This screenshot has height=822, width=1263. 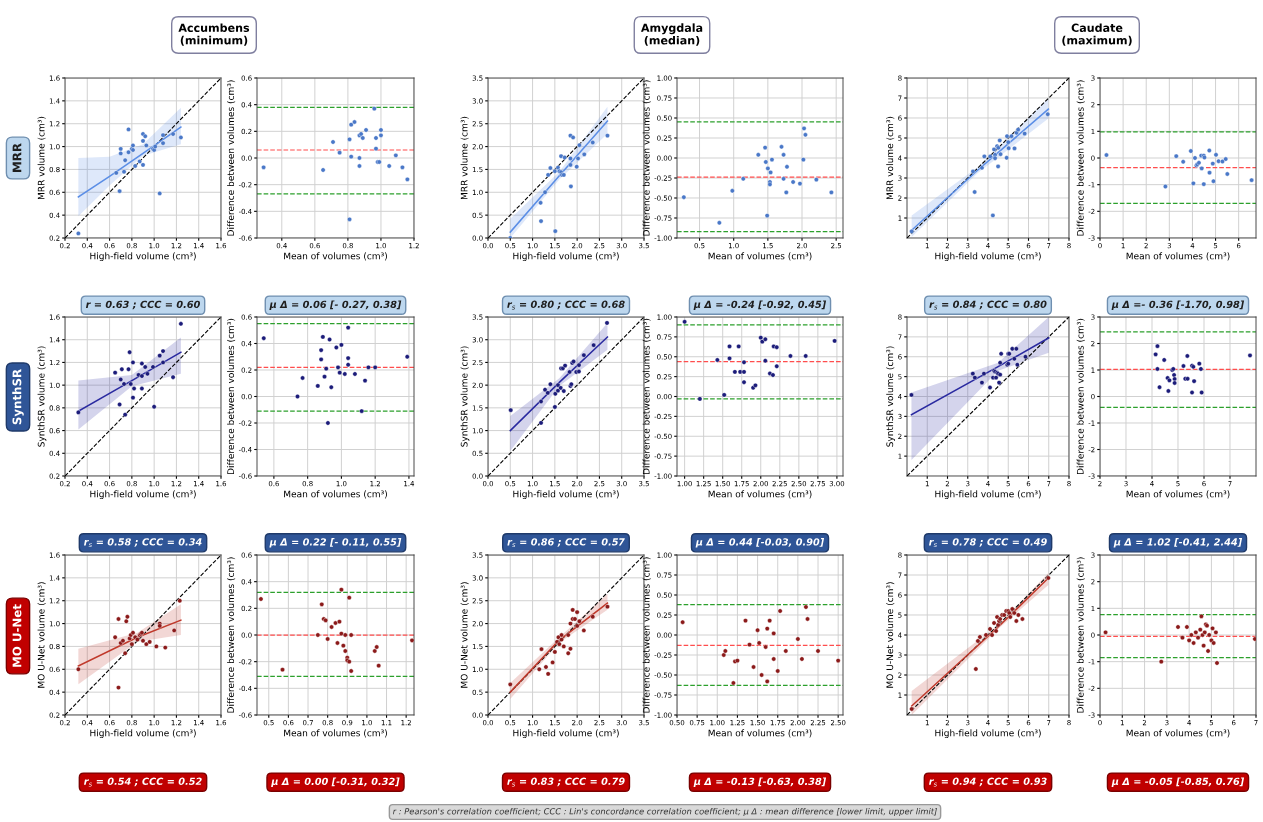 I want to click on text: MO U-Net, so click(x=17, y=635).